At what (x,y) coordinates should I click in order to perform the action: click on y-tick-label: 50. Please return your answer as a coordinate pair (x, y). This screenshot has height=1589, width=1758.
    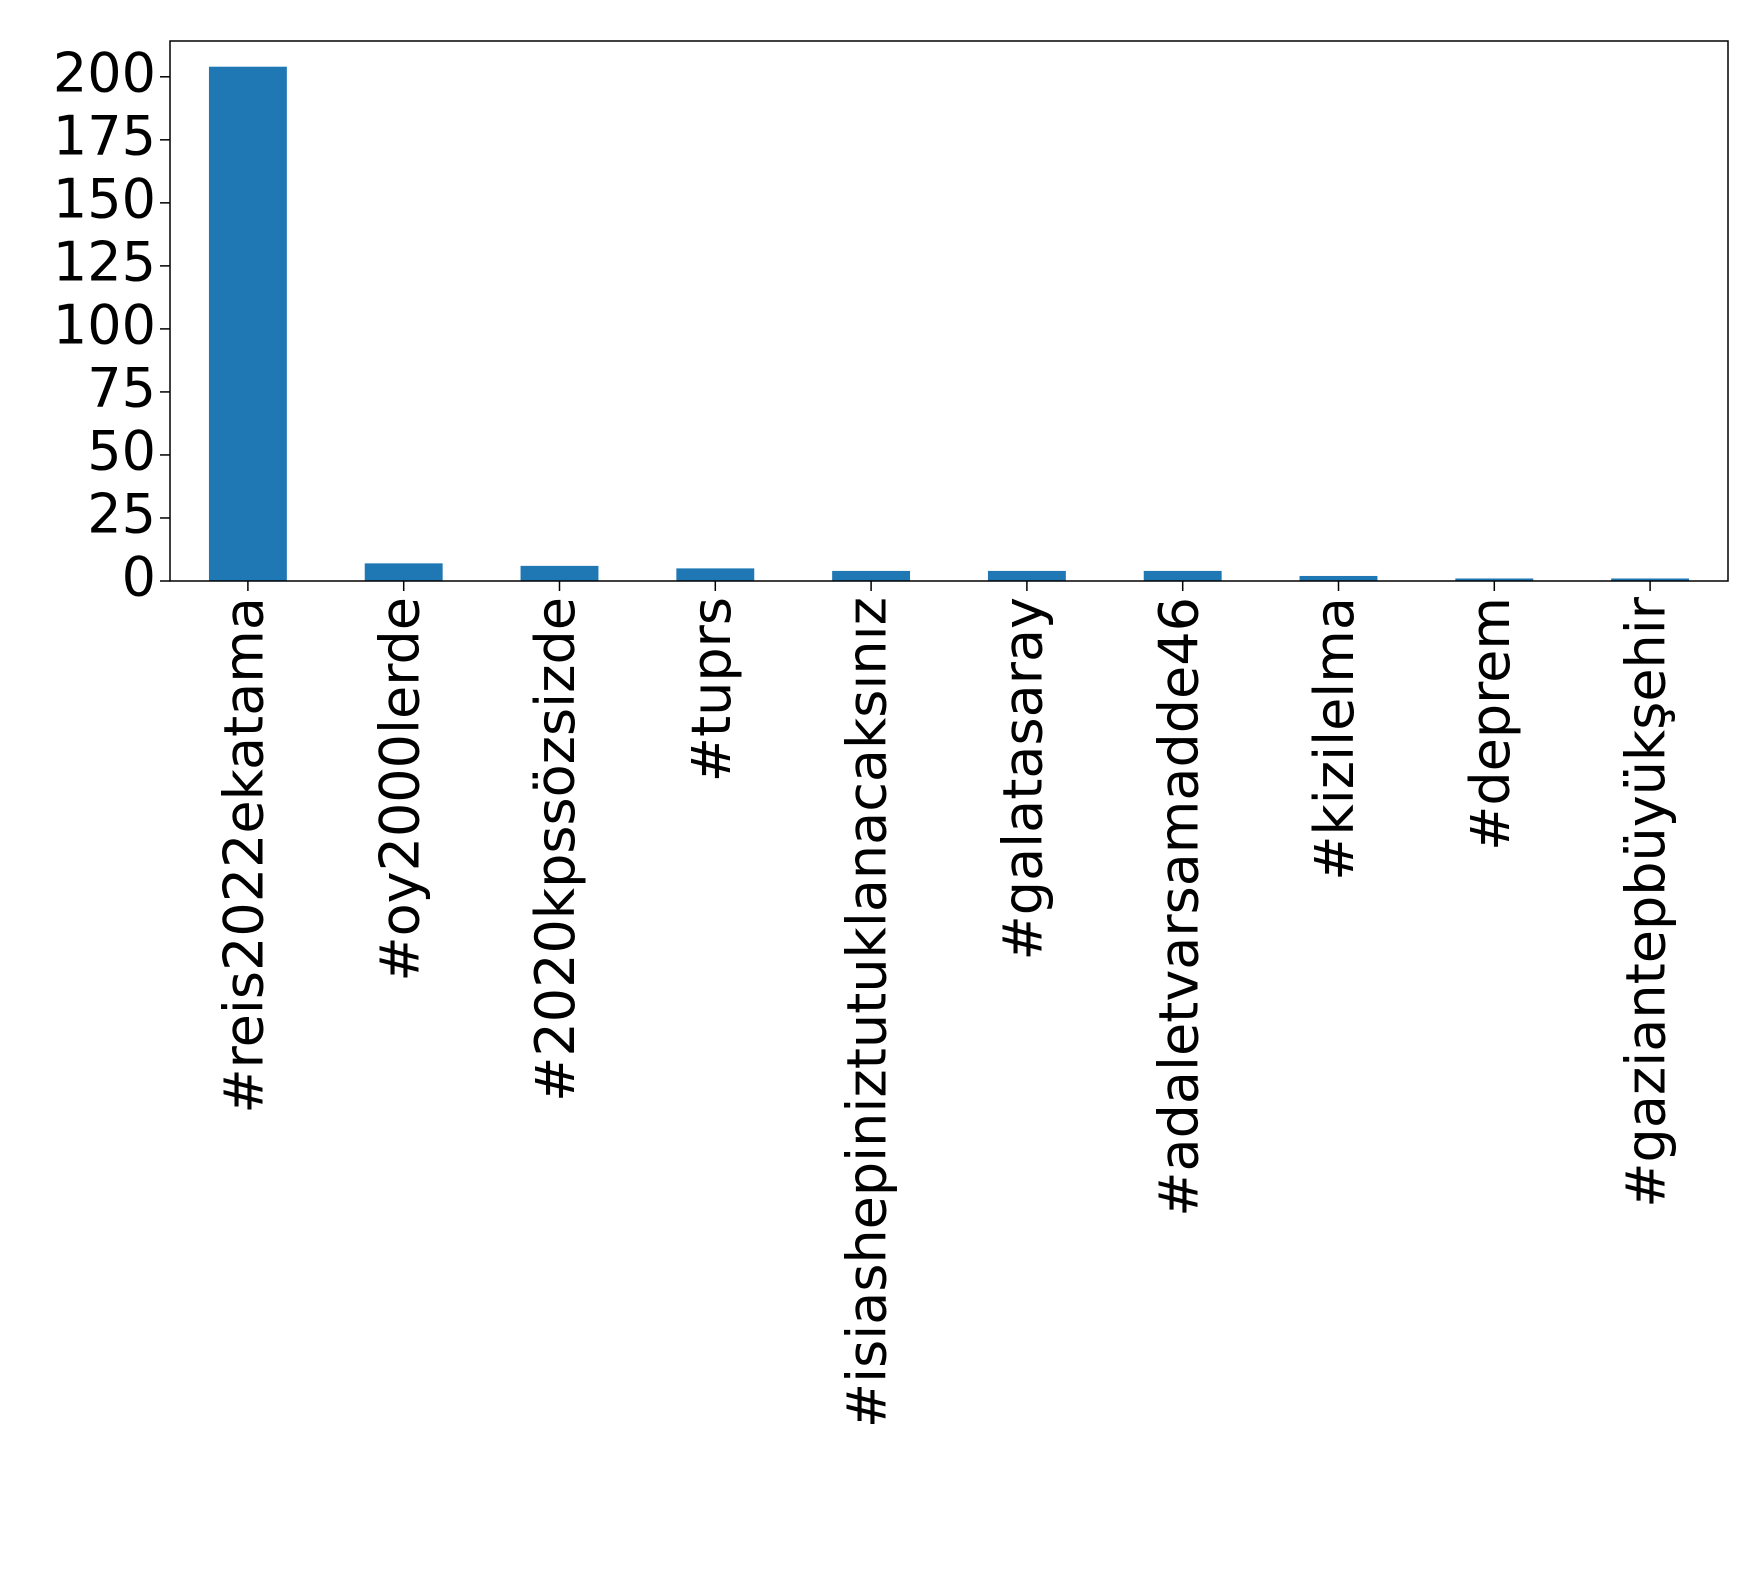
    Looking at the image, I should click on (121, 451).